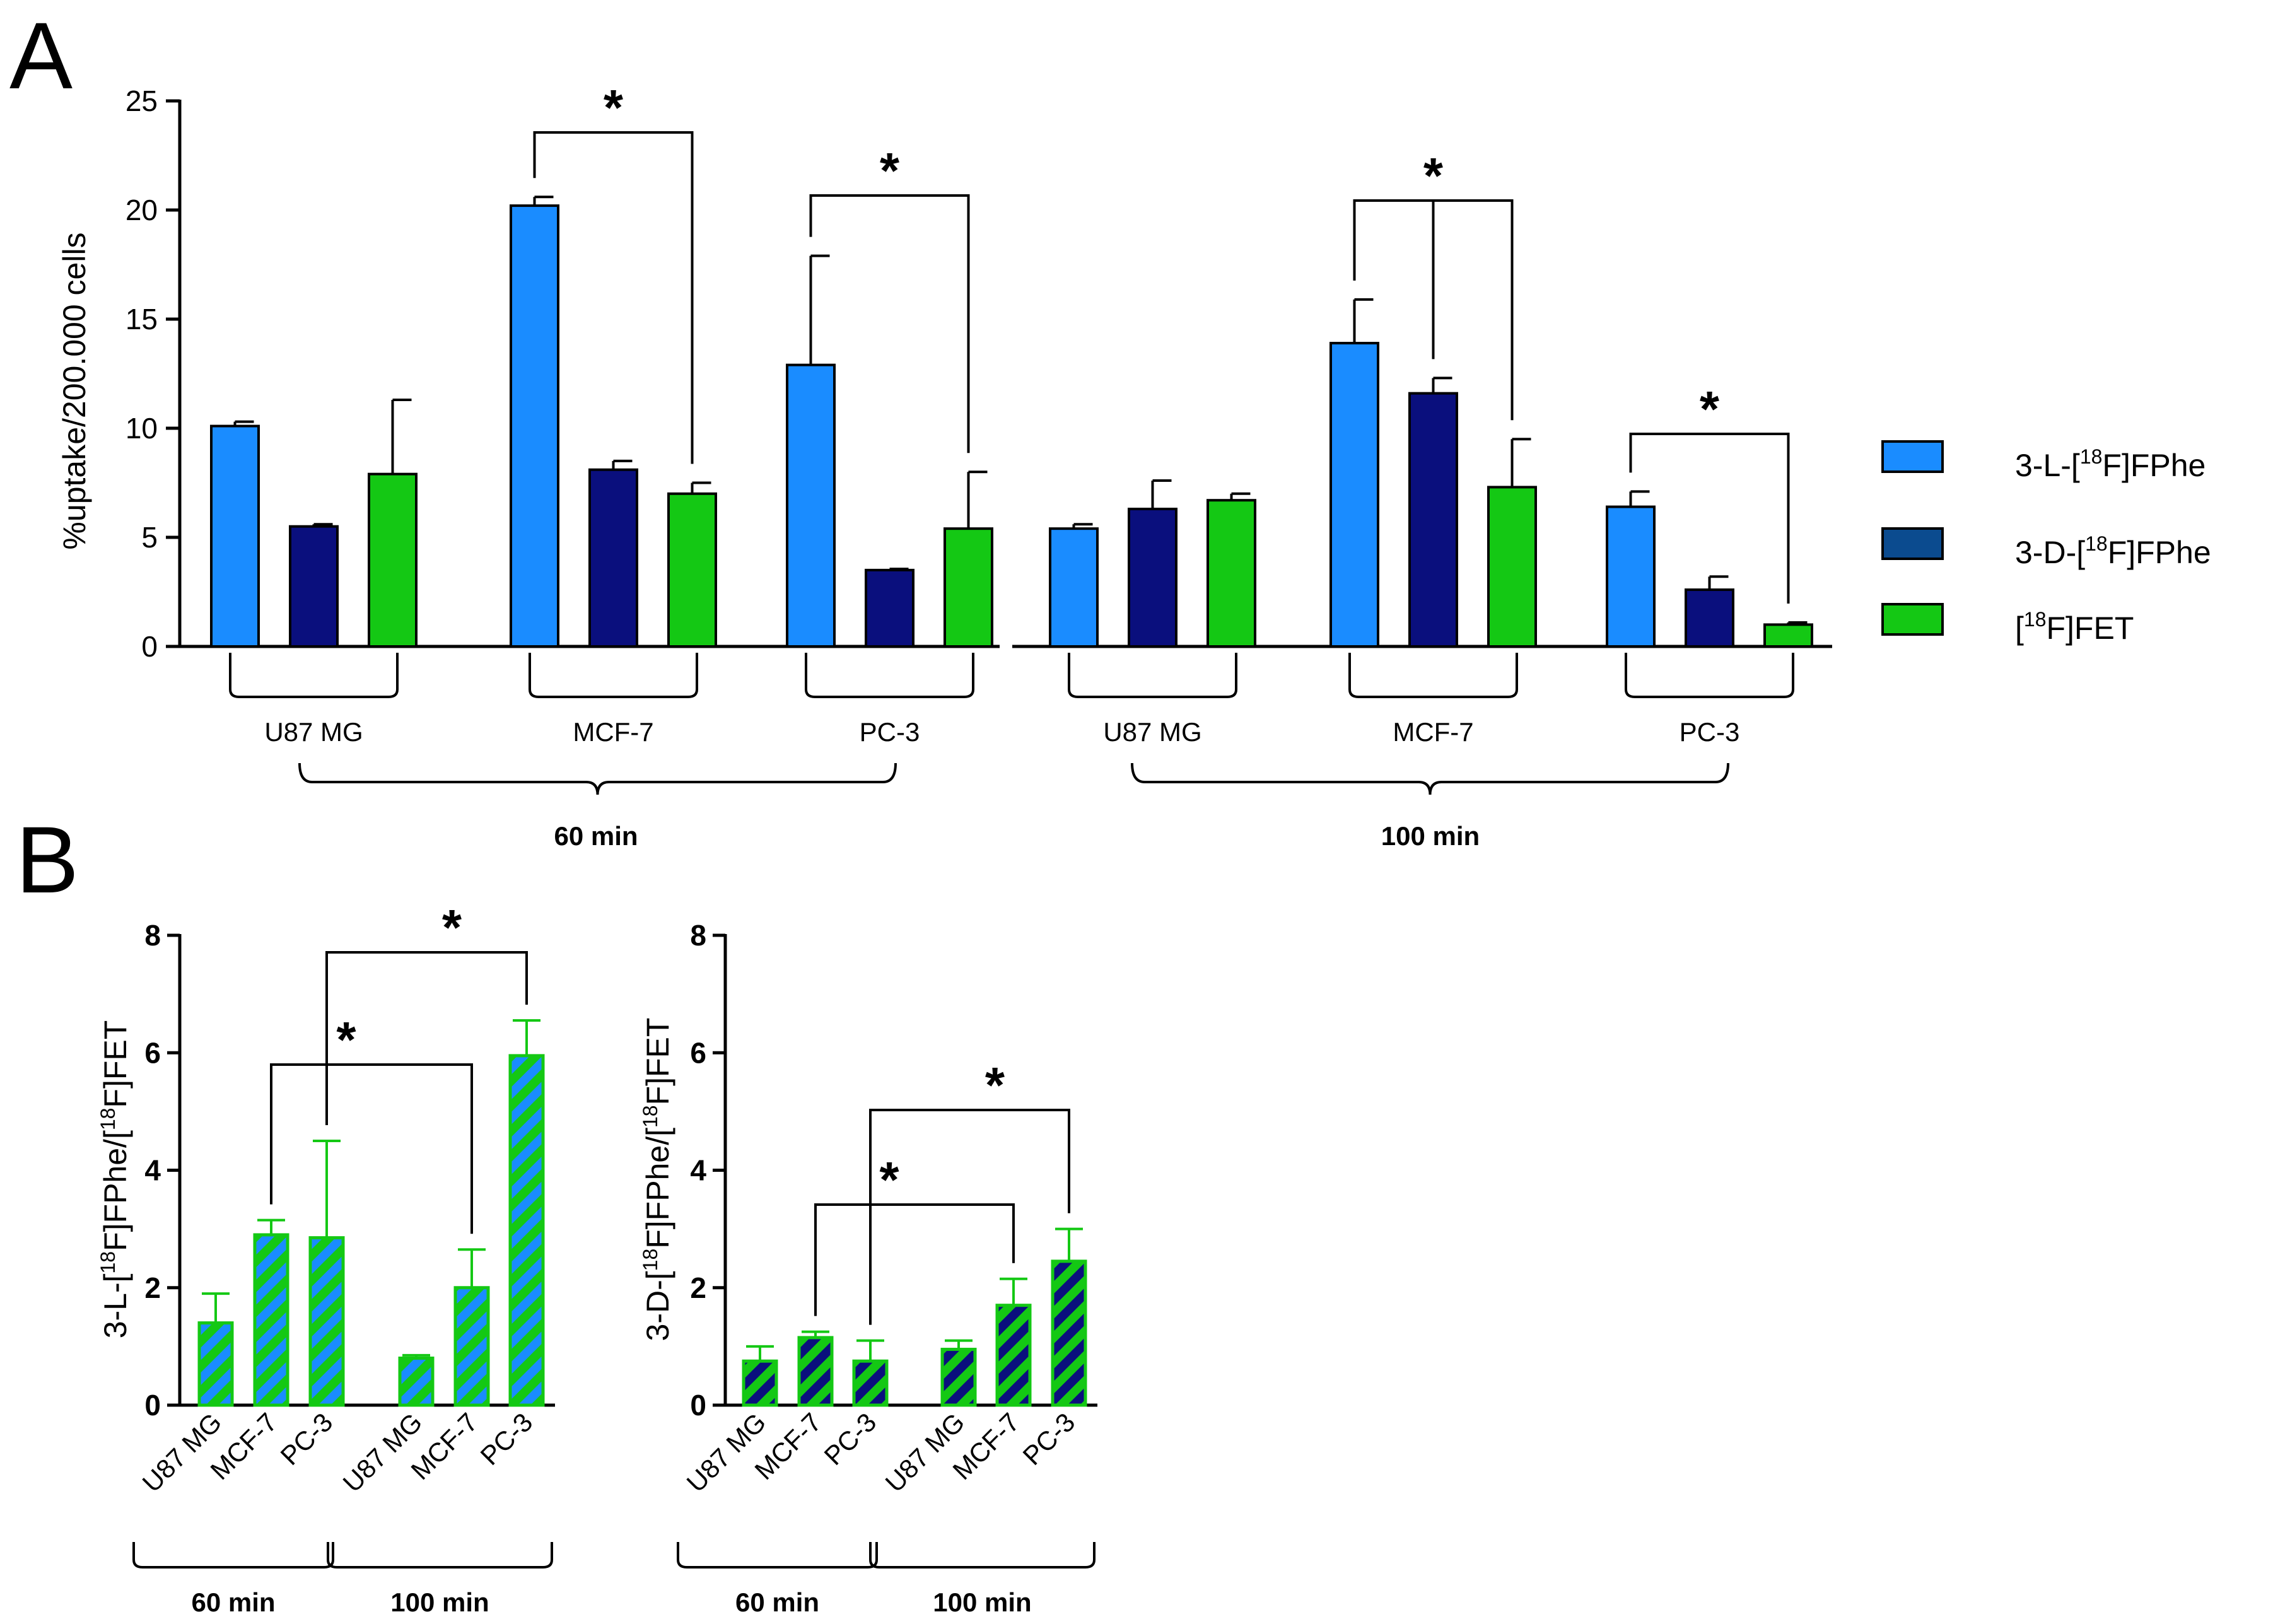 The width and height of the screenshot is (2273, 1624). I want to click on panel-a-timepoint-label-60: 60 min, so click(596, 836).